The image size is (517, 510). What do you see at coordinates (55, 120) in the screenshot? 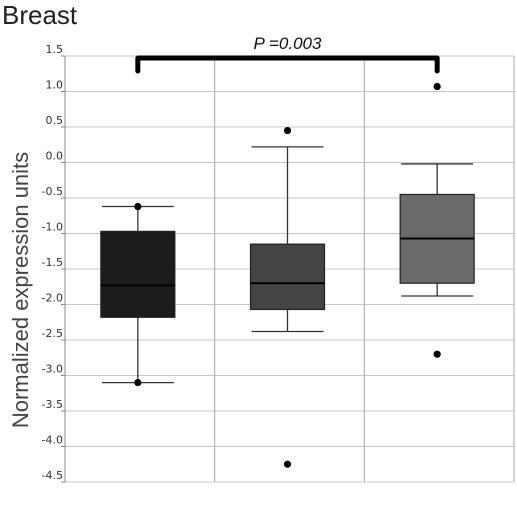
I see `y-tick-label: 0.5` at bounding box center [55, 120].